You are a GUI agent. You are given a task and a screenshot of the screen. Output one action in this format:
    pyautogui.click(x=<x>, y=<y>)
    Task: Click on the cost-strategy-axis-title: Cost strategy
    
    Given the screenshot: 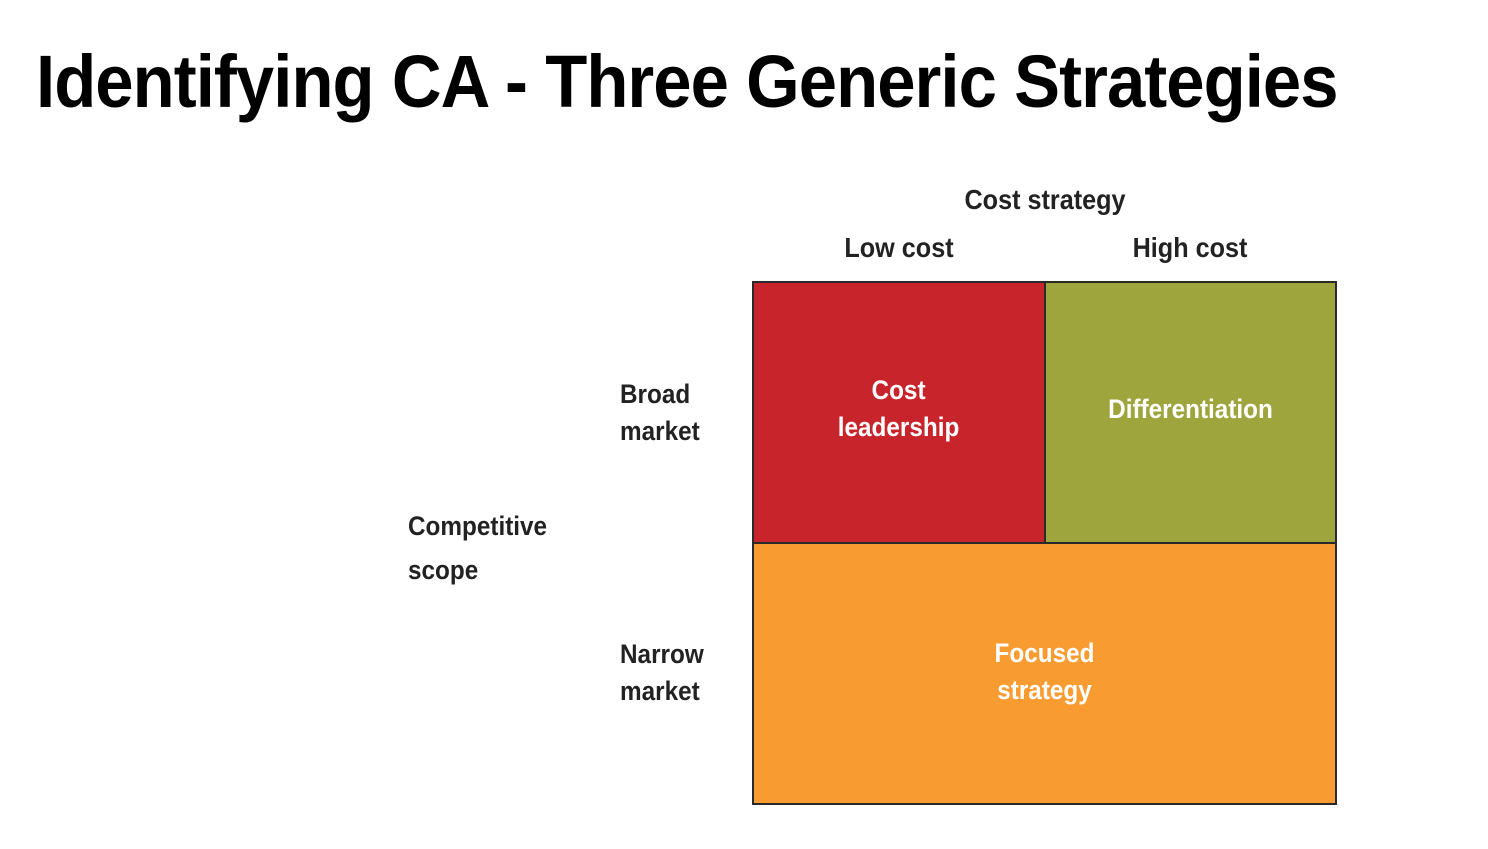 What is the action you would take?
    pyautogui.click(x=1045, y=199)
    